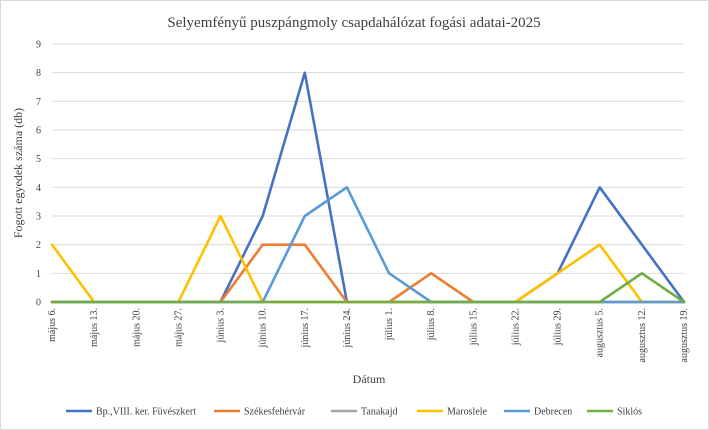 The image size is (709, 430). I want to click on legend-label: Tanakajd, so click(379, 412).